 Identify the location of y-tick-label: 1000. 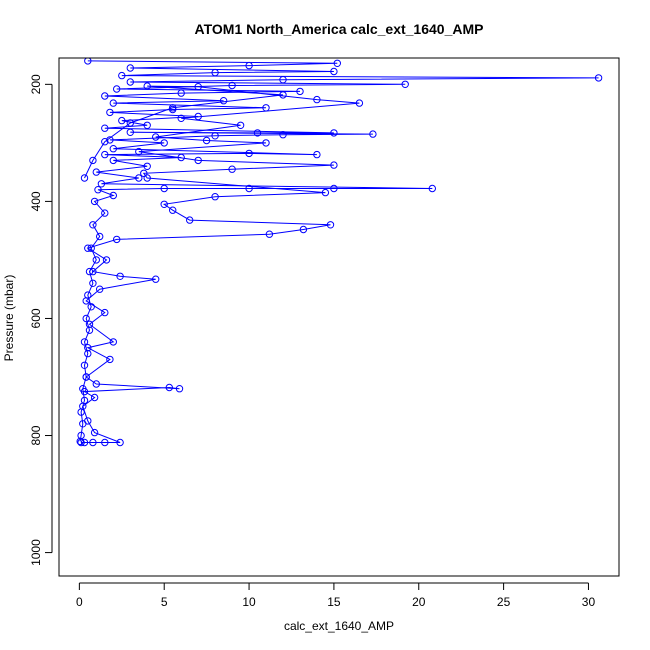
(36, 552).